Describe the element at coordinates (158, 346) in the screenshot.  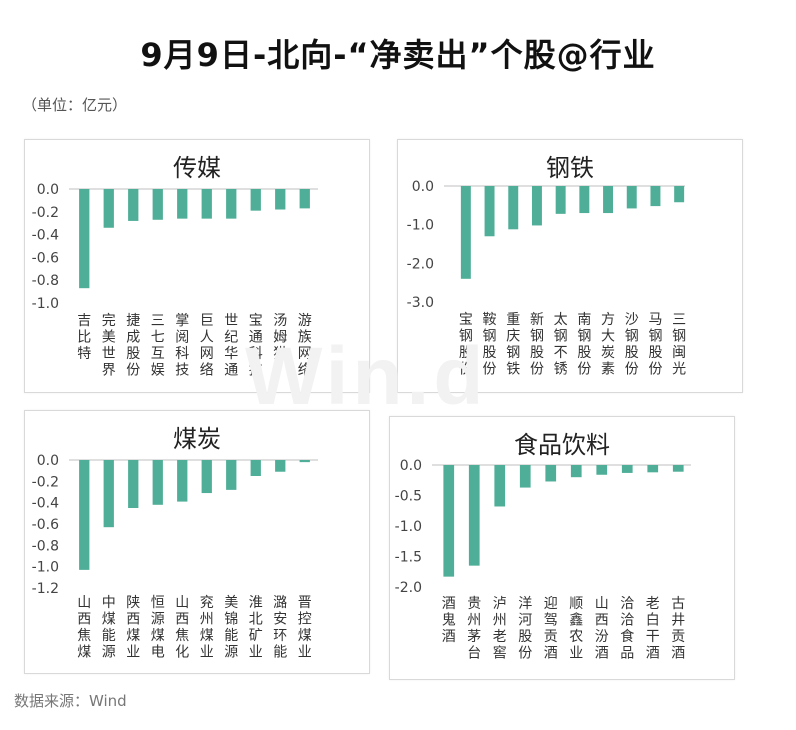
I see `x-category-label: 三七互娱` at that location.